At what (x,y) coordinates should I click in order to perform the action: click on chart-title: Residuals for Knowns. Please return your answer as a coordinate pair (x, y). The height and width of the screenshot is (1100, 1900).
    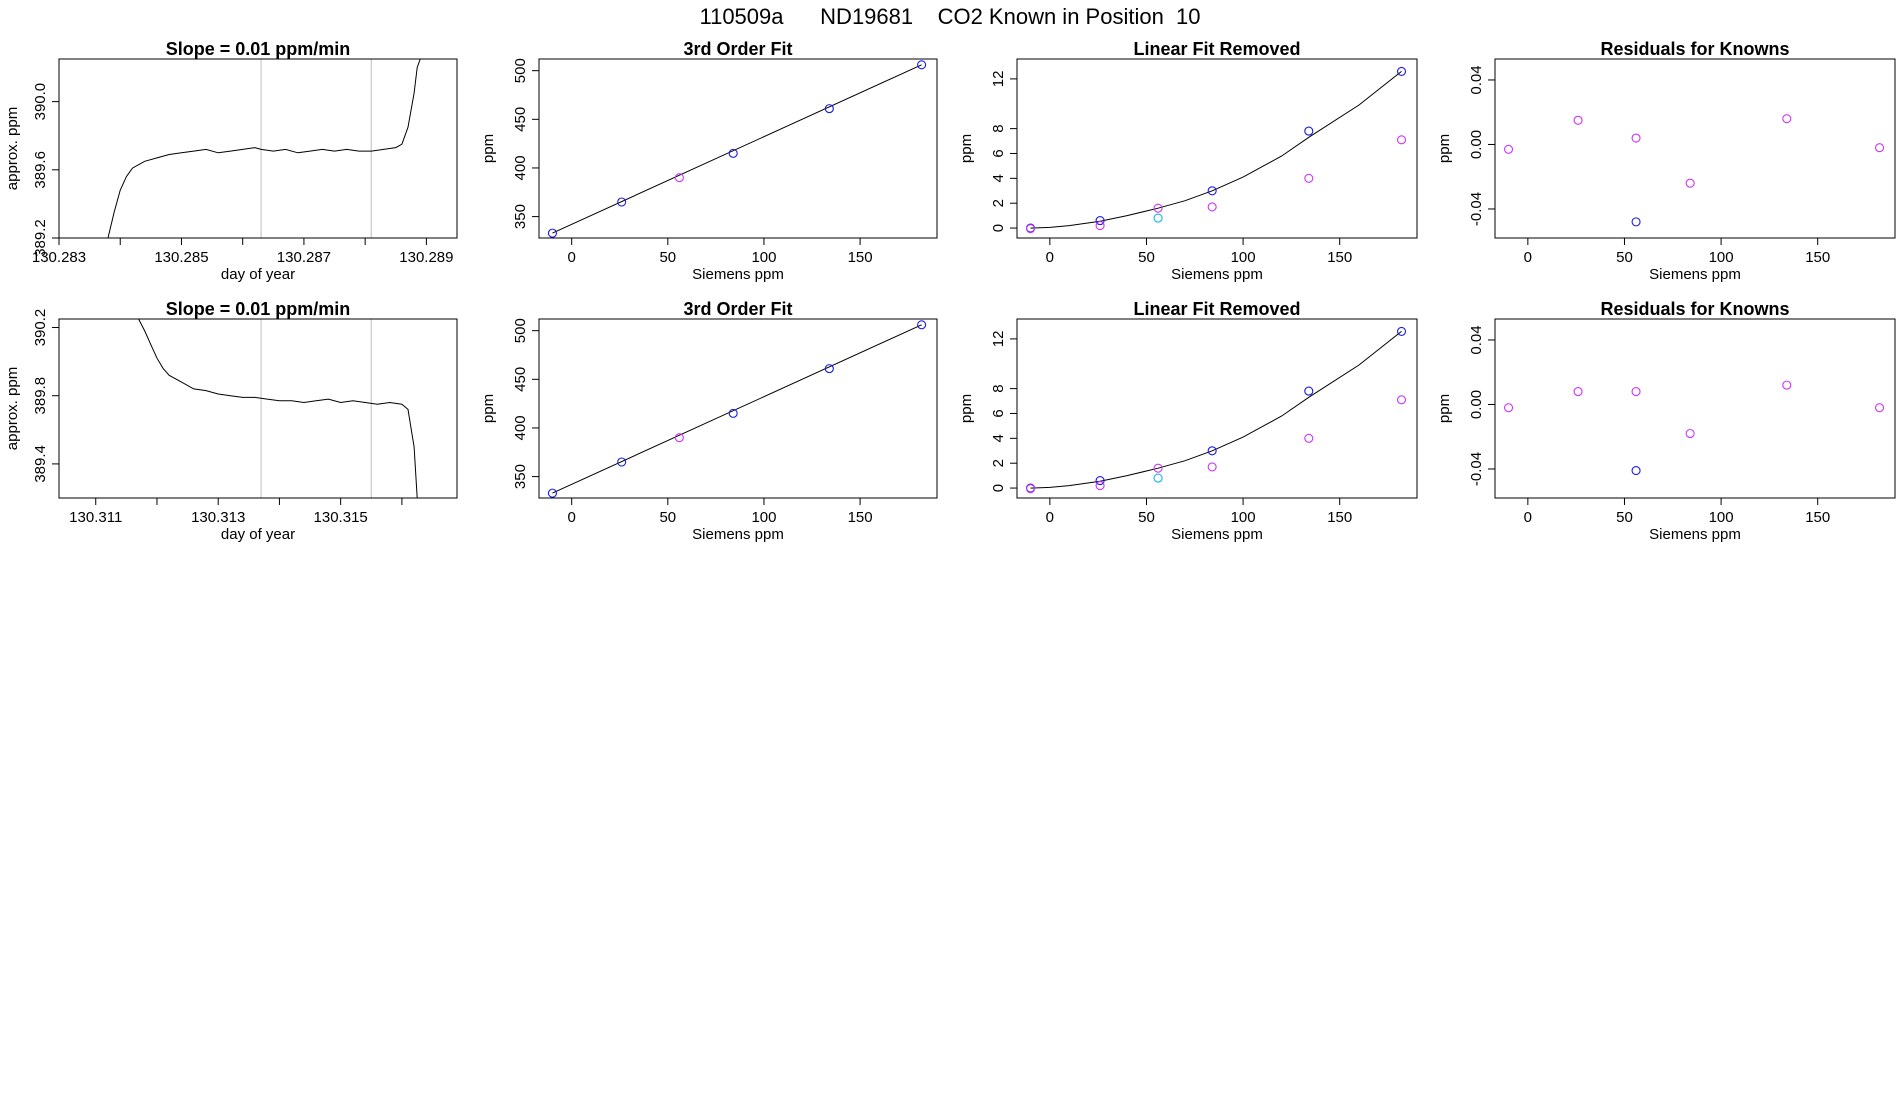
    Looking at the image, I should click on (1694, 309).